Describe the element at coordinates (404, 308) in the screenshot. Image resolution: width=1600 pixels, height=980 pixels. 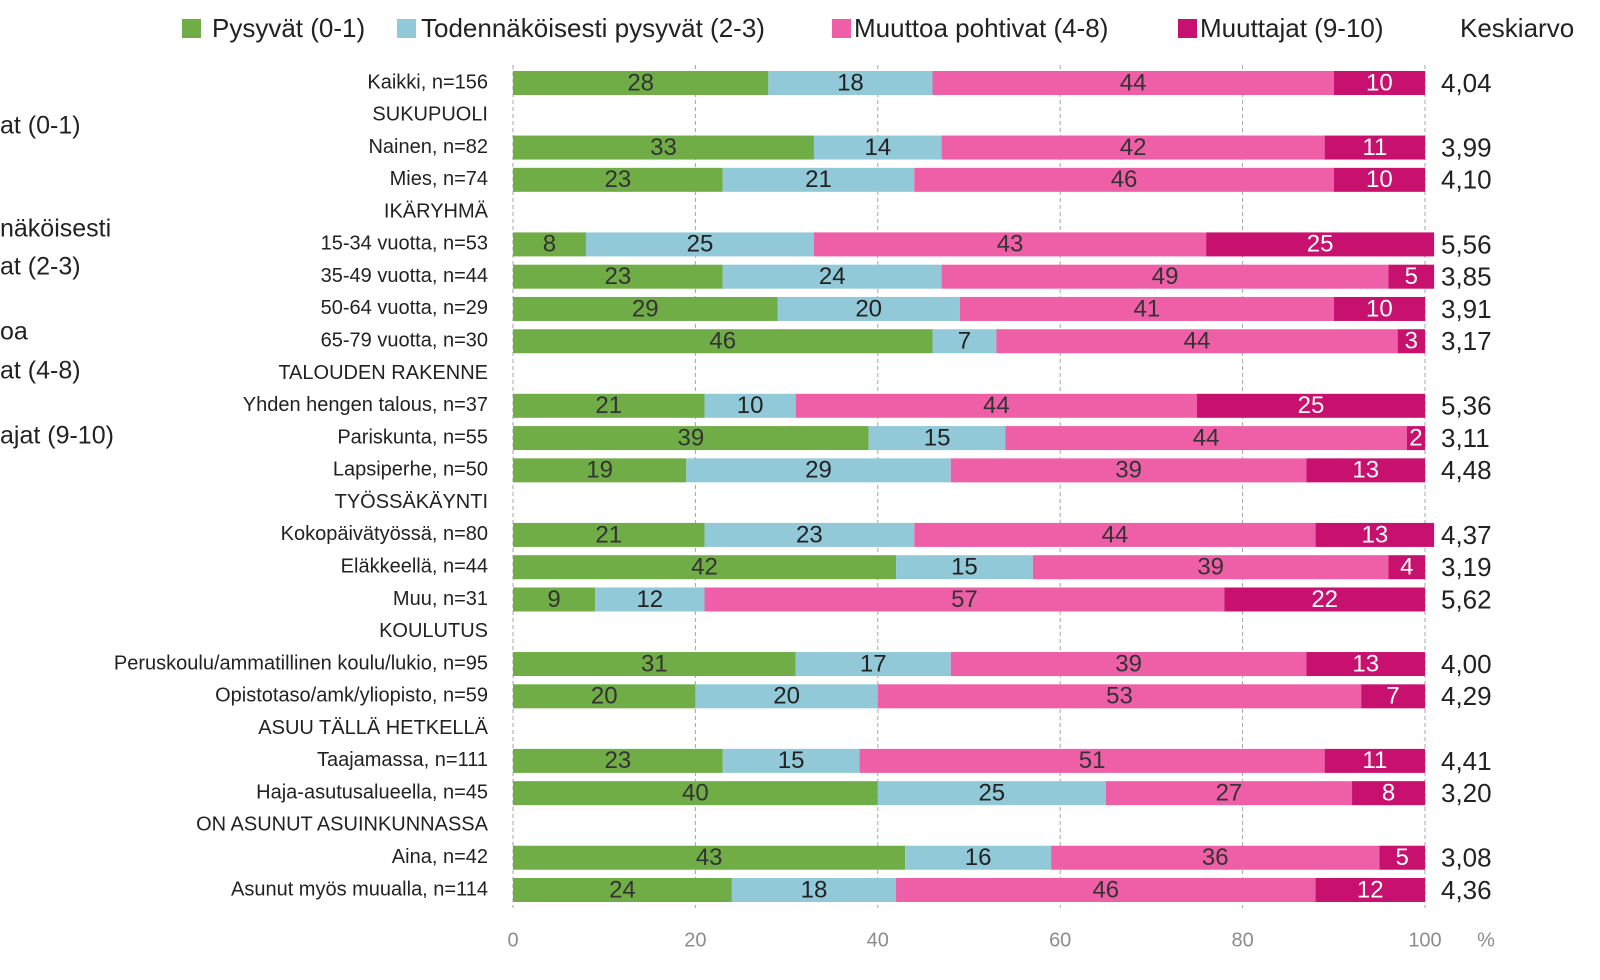
I see `category-label: 50-64 vuotta, n=29` at that location.